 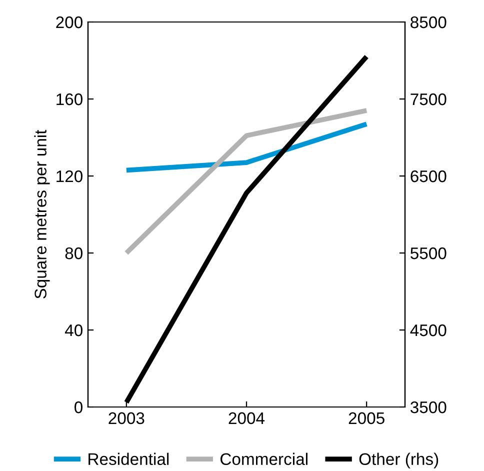 I want to click on y-tick-label: 160, so click(x=69, y=99).